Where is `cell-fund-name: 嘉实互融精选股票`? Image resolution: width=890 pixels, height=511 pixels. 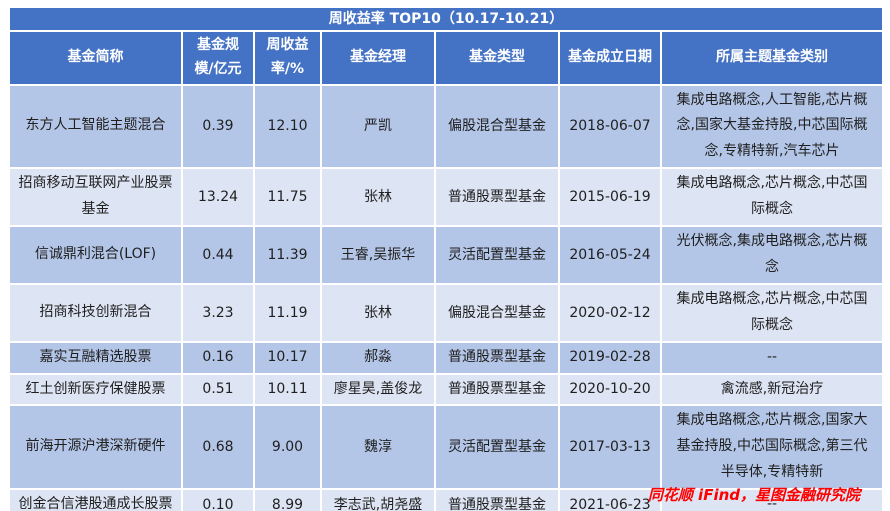 cell-fund-name: 嘉实互融精选股票 is located at coordinates (95, 357).